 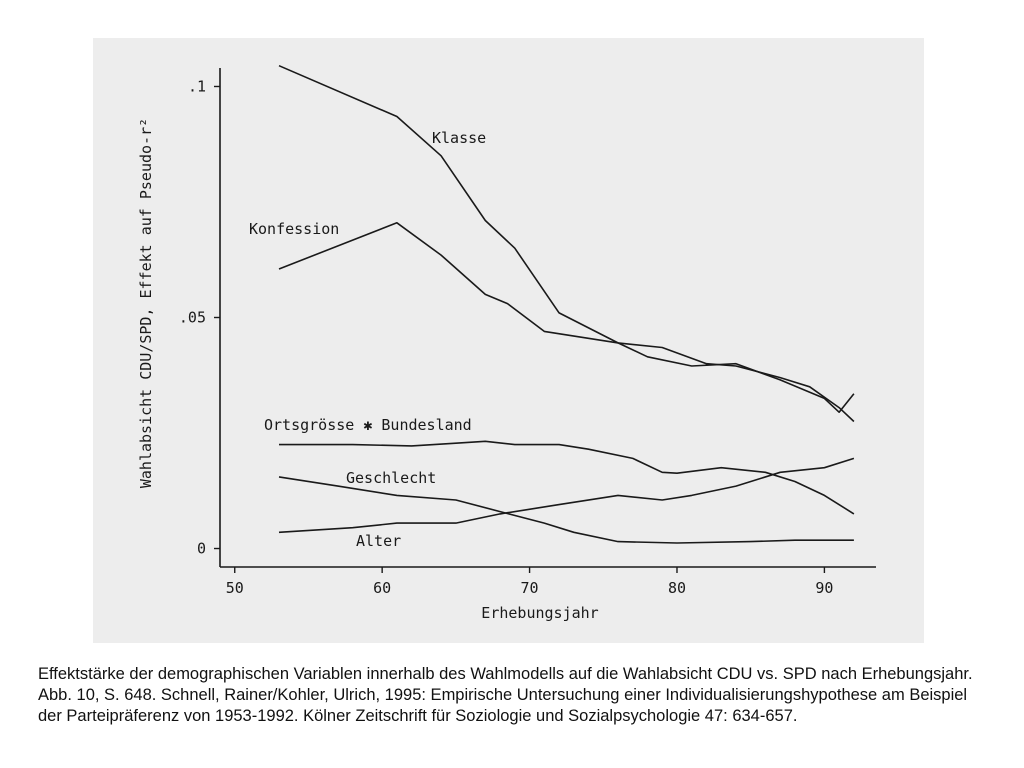 I want to click on x-axis-title: Erhebungsjahr, so click(x=539, y=613).